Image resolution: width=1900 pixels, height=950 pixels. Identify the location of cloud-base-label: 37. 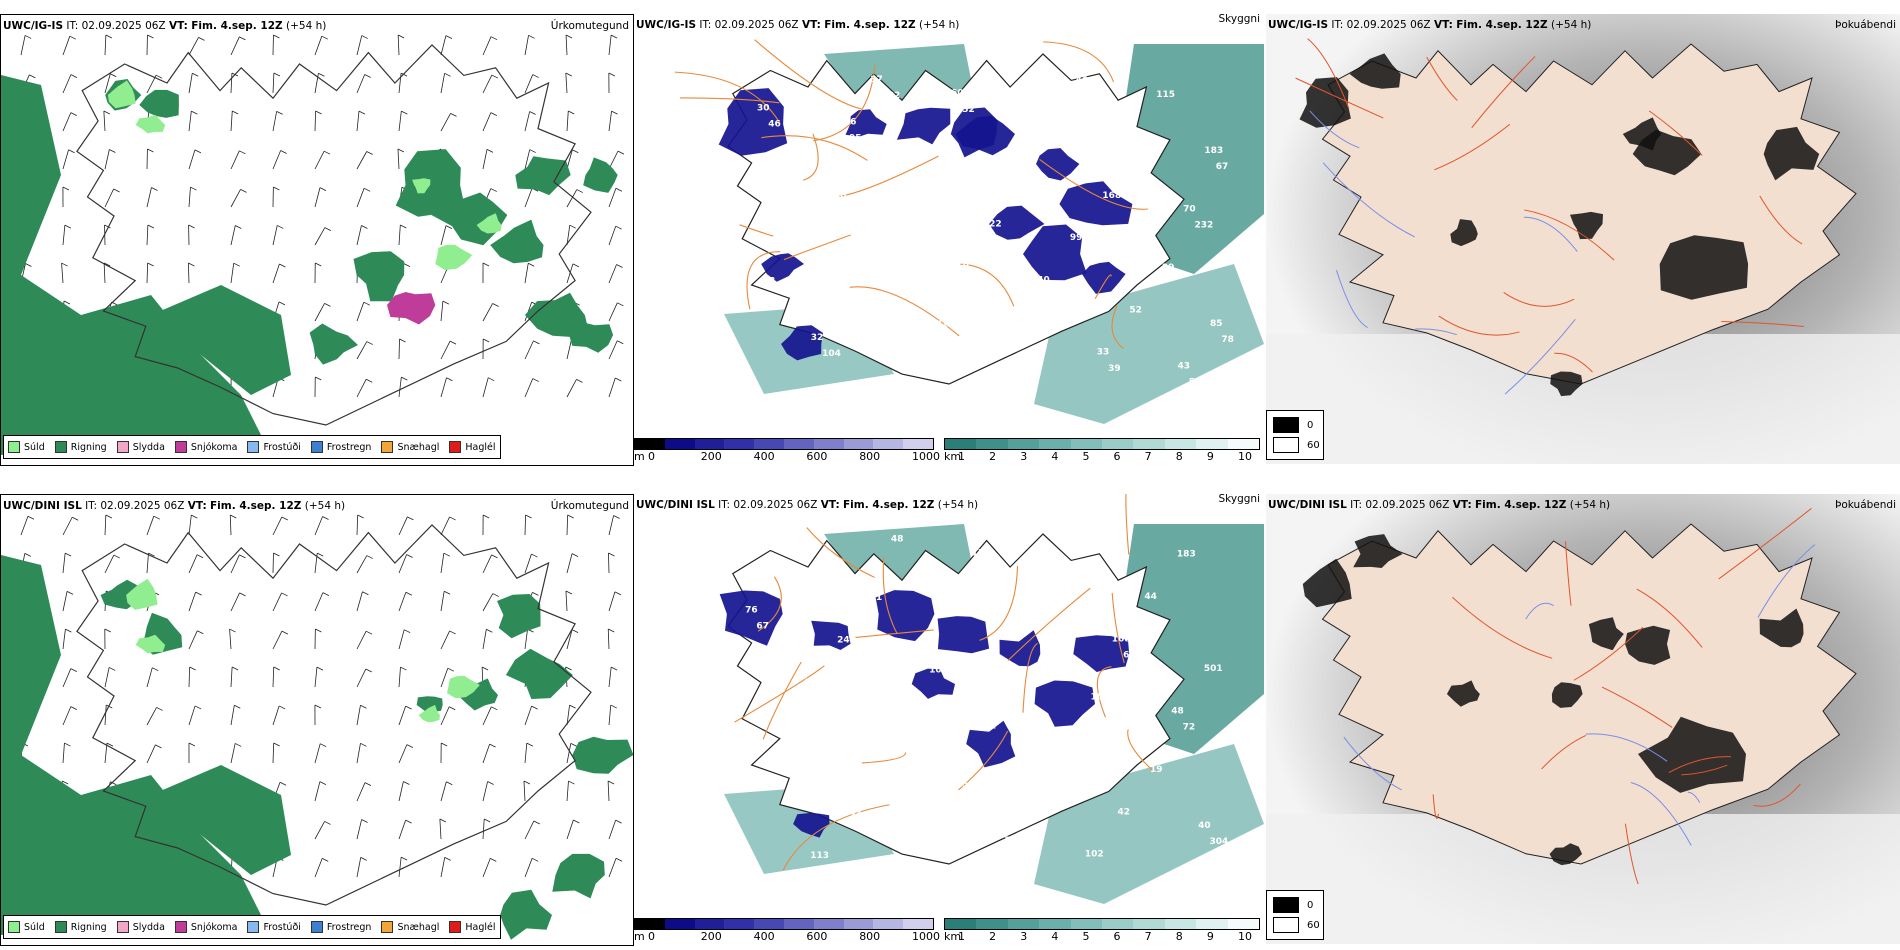
(876, 80).